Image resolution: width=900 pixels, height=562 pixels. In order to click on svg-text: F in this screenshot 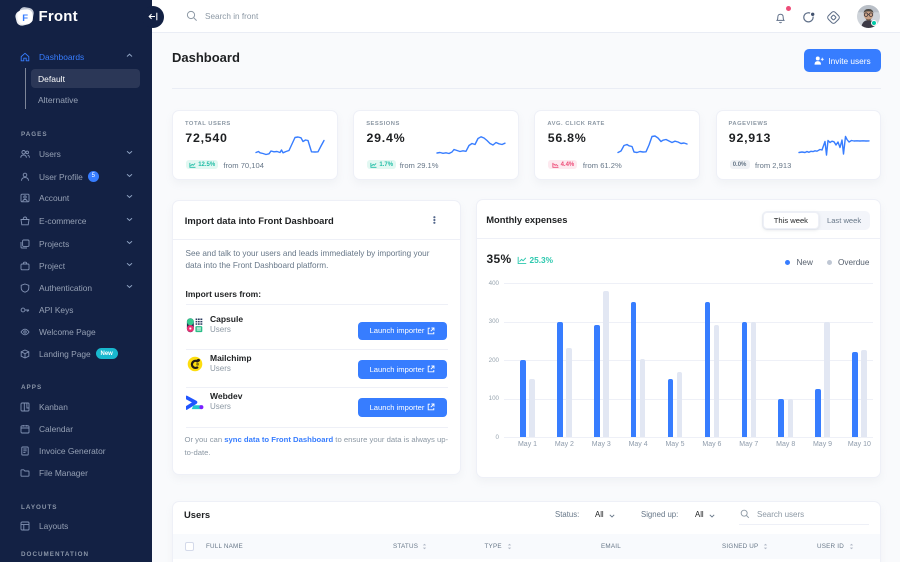, I will do `click(25, 18)`.